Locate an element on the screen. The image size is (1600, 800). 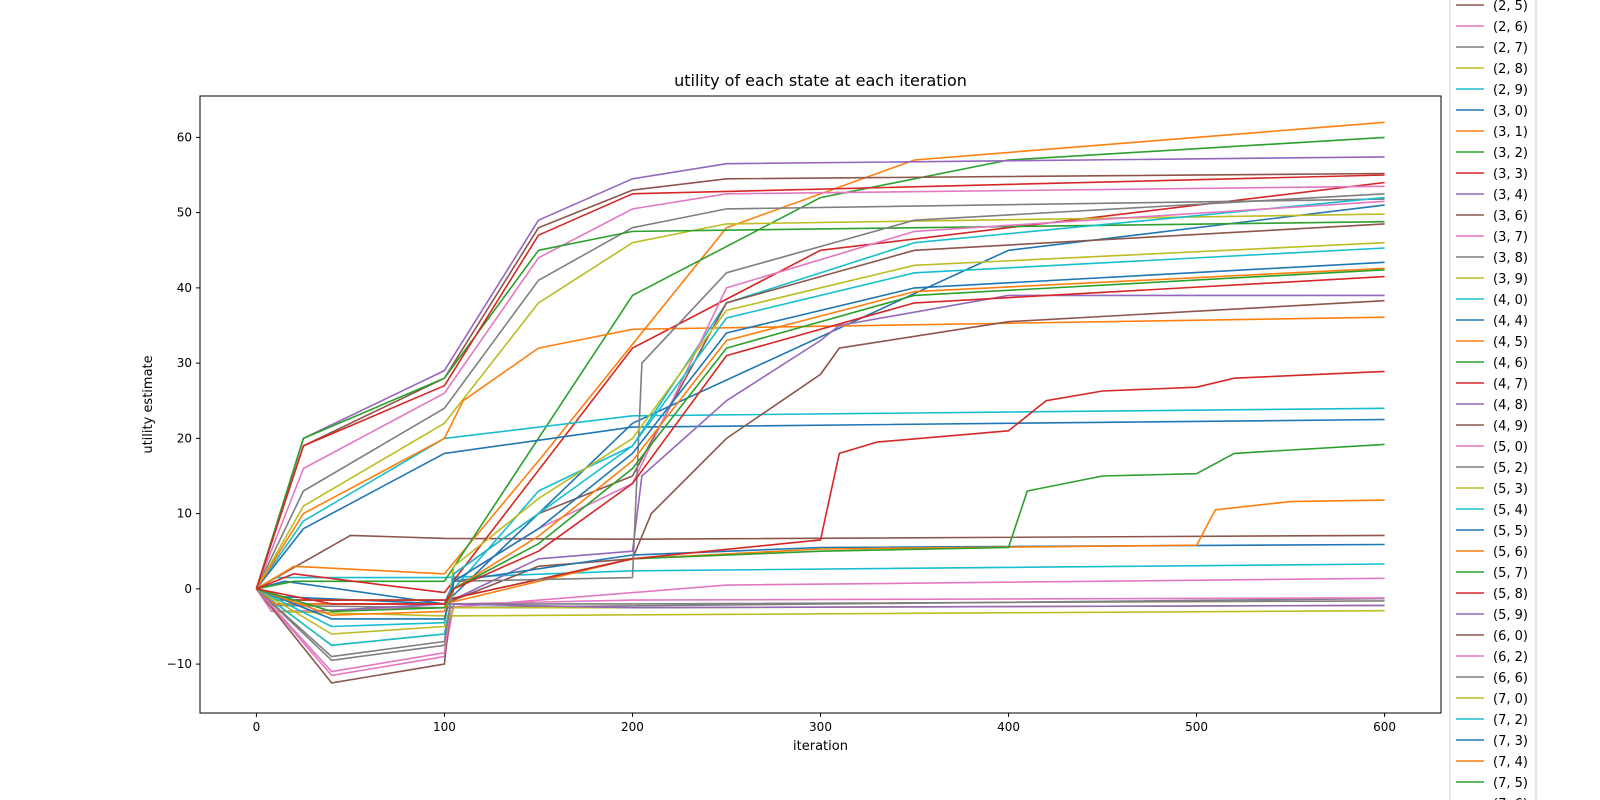
x-axis-ticks: 0 100 200 300 400 500 600 is located at coordinates (824, 723).